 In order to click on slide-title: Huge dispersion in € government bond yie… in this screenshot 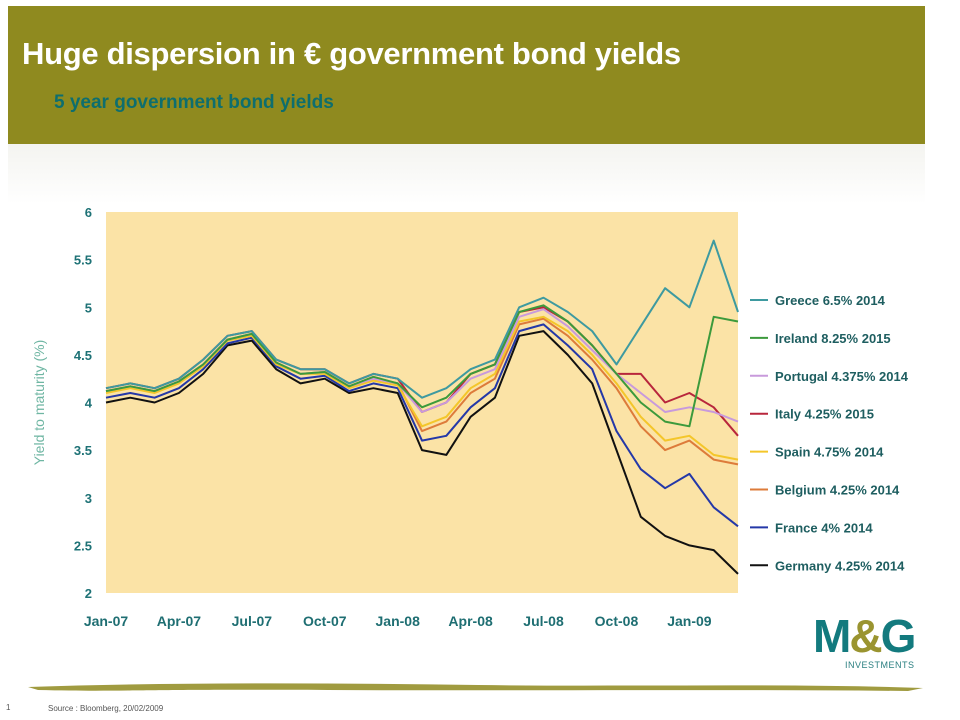, I will do `click(351, 53)`.